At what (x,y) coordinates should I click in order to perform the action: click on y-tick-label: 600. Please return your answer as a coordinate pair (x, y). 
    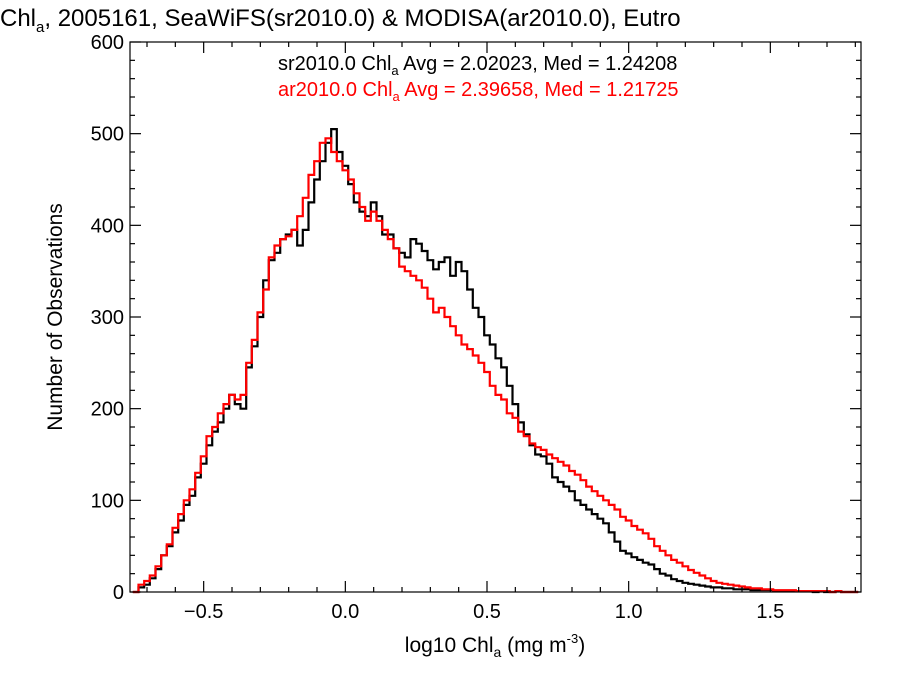
    Looking at the image, I should click on (107, 43).